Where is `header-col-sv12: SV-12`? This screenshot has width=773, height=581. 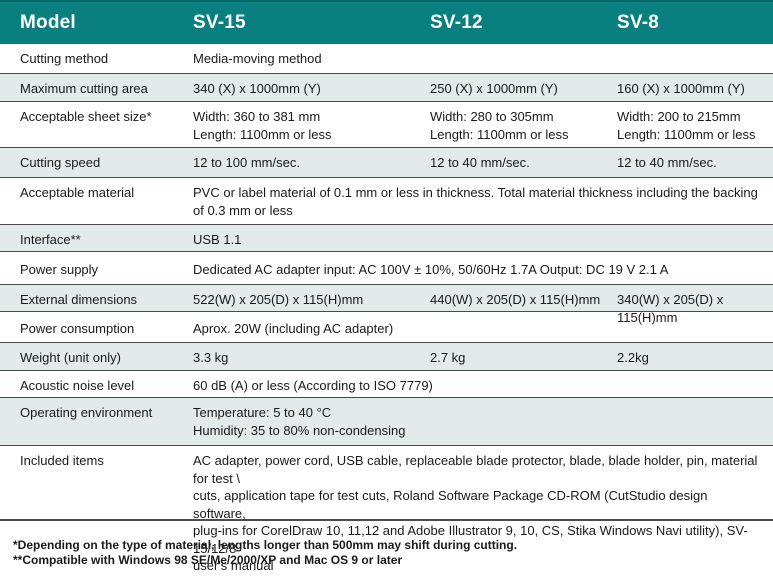
header-col-sv12: SV-12 is located at coordinates (456, 22).